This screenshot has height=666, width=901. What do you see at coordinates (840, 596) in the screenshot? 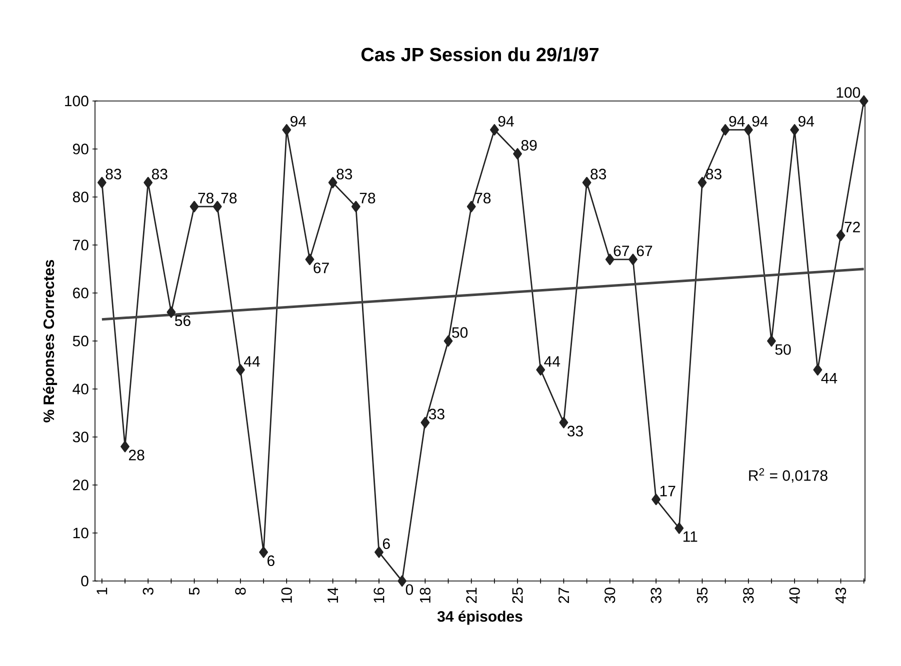
I see `x-tick-label: 43` at bounding box center [840, 596].